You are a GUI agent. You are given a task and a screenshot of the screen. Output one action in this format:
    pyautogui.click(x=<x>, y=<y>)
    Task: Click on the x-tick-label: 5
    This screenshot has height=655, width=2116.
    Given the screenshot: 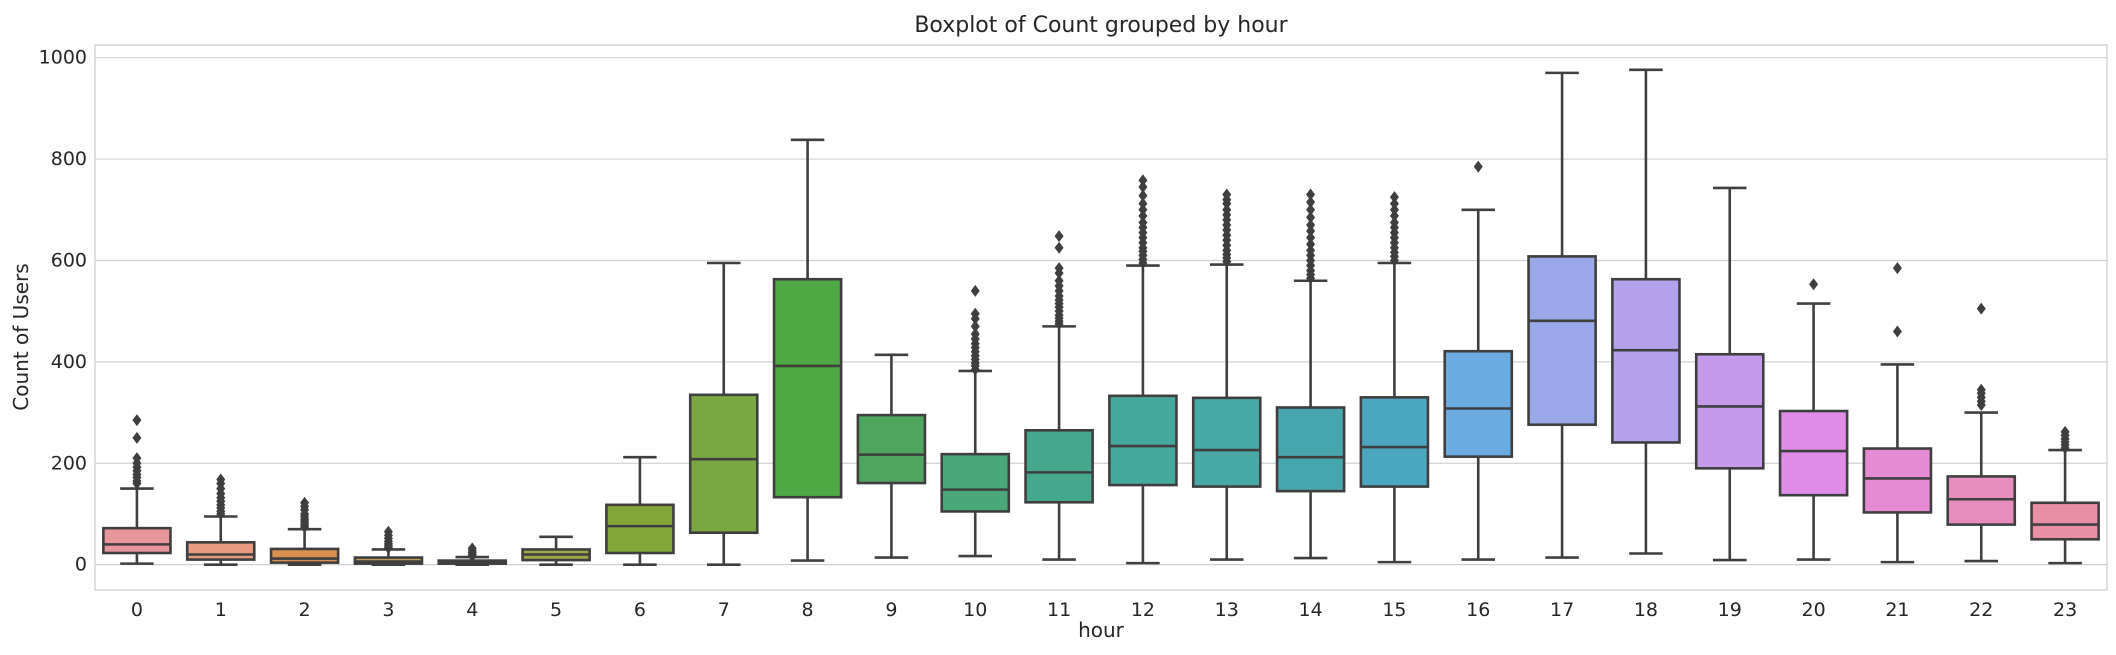 What is the action you would take?
    pyautogui.click(x=556, y=610)
    